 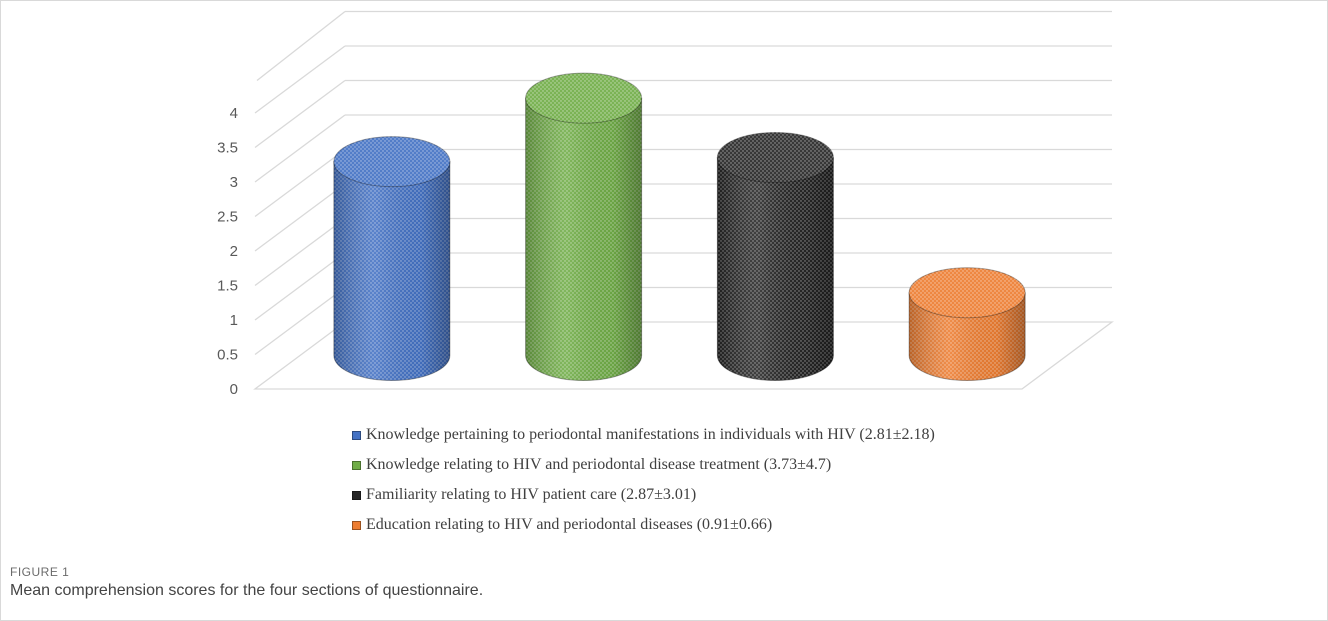 What do you see at coordinates (227, 286) in the screenshot?
I see `y-tick-label: 1.5` at bounding box center [227, 286].